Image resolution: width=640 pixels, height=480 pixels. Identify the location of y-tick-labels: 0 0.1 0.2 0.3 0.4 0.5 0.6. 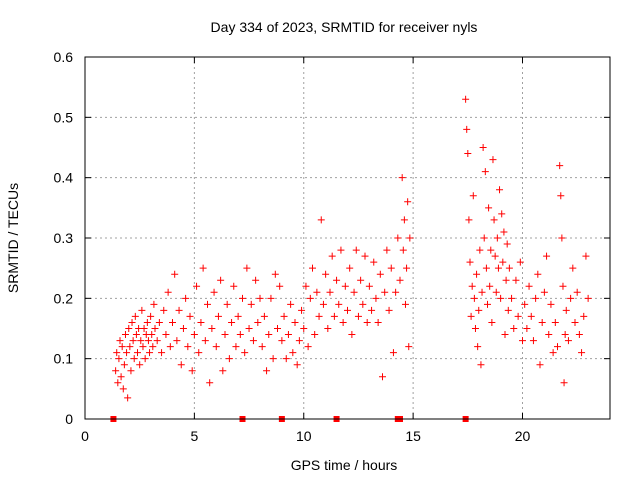
(64, 238).